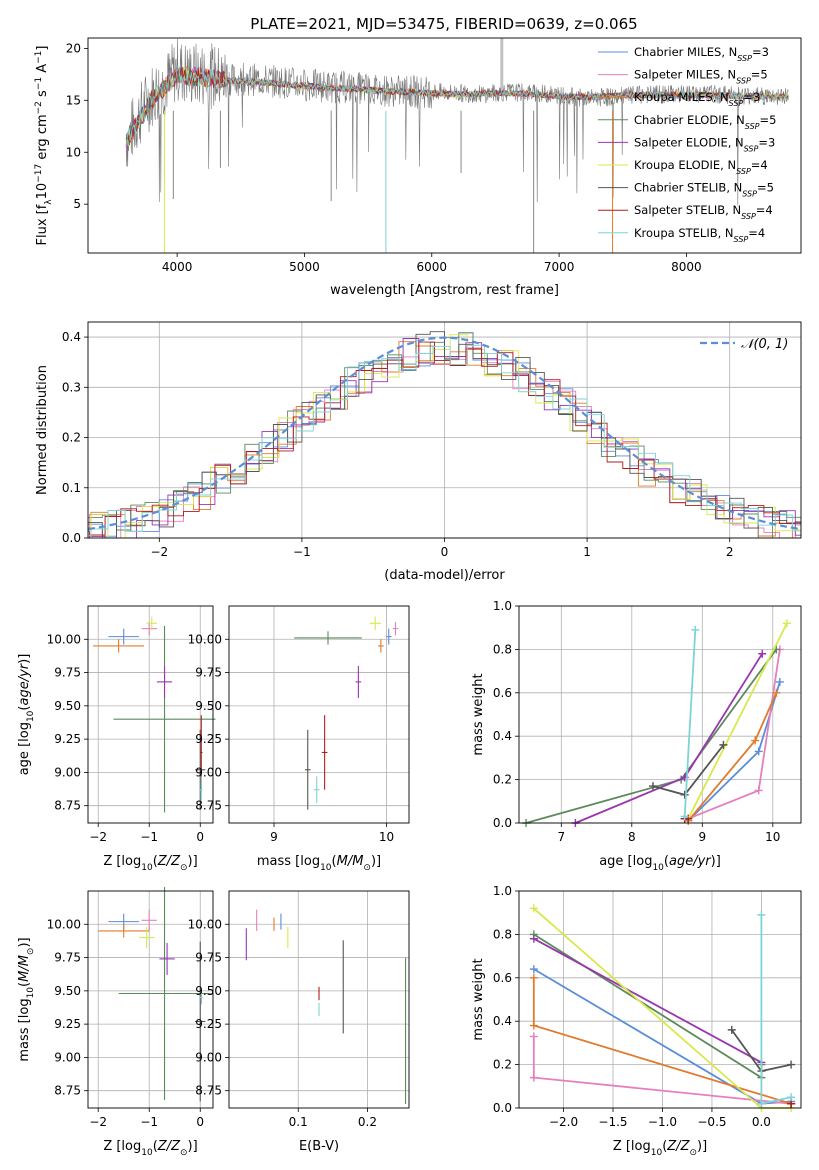 The height and width of the screenshot is (1170, 819). I want to click on panel-mass-vs-ebv: 0.1 0.2 8.75 9.00 9.25 9.50 9.75 10.00 E(B-V), so click(299, 1022).